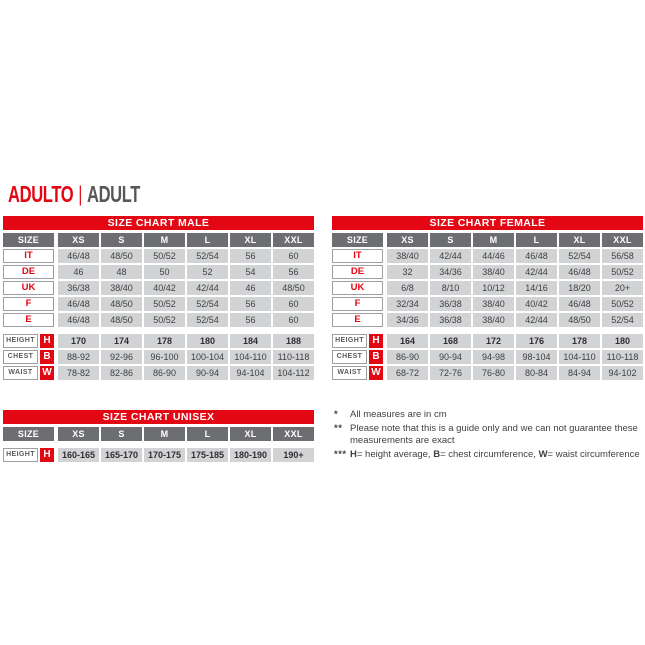  I want to click on measure-value: 164, so click(407, 341).